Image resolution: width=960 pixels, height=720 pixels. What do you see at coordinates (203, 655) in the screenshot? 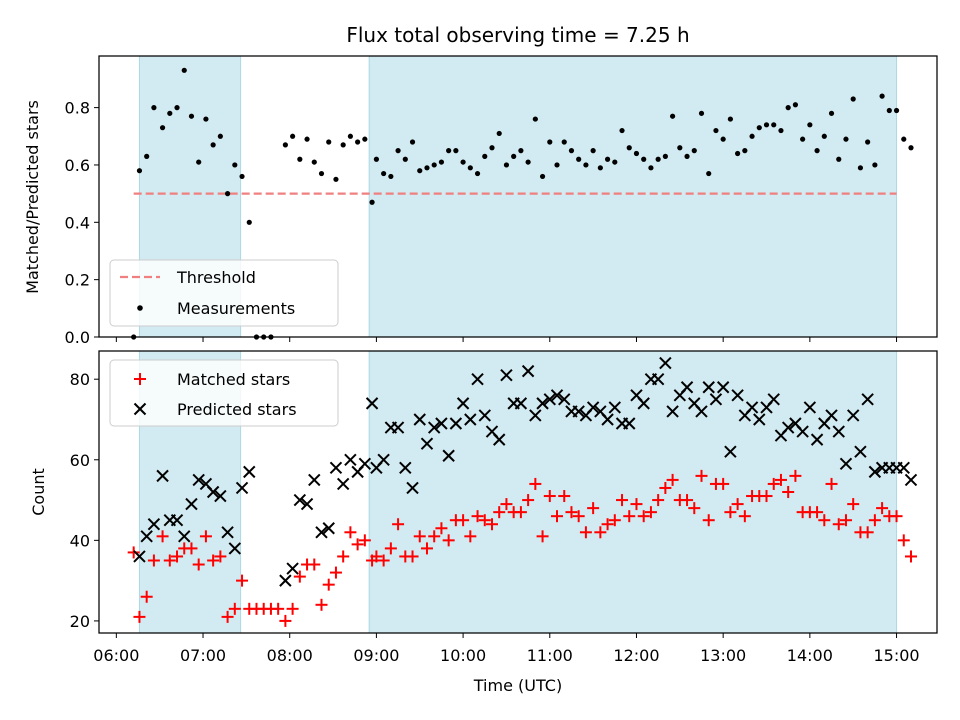
I see `x-tick-label: 07:00` at bounding box center [203, 655].